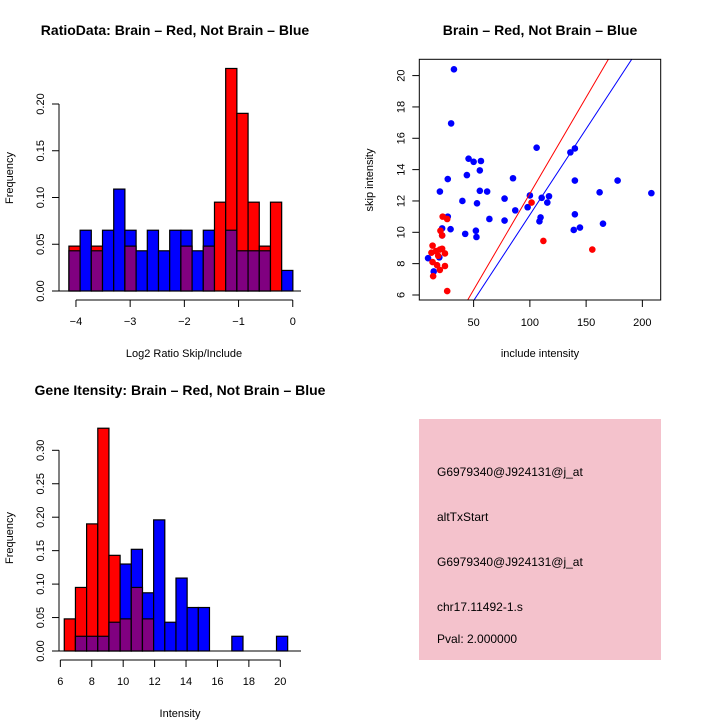 This screenshot has height=720, width=720. What do you see at coordinates (249, 682) in the screenshot?
I see `intensity-hist-x-tick-label: 18` at bounding box center [249, 682].